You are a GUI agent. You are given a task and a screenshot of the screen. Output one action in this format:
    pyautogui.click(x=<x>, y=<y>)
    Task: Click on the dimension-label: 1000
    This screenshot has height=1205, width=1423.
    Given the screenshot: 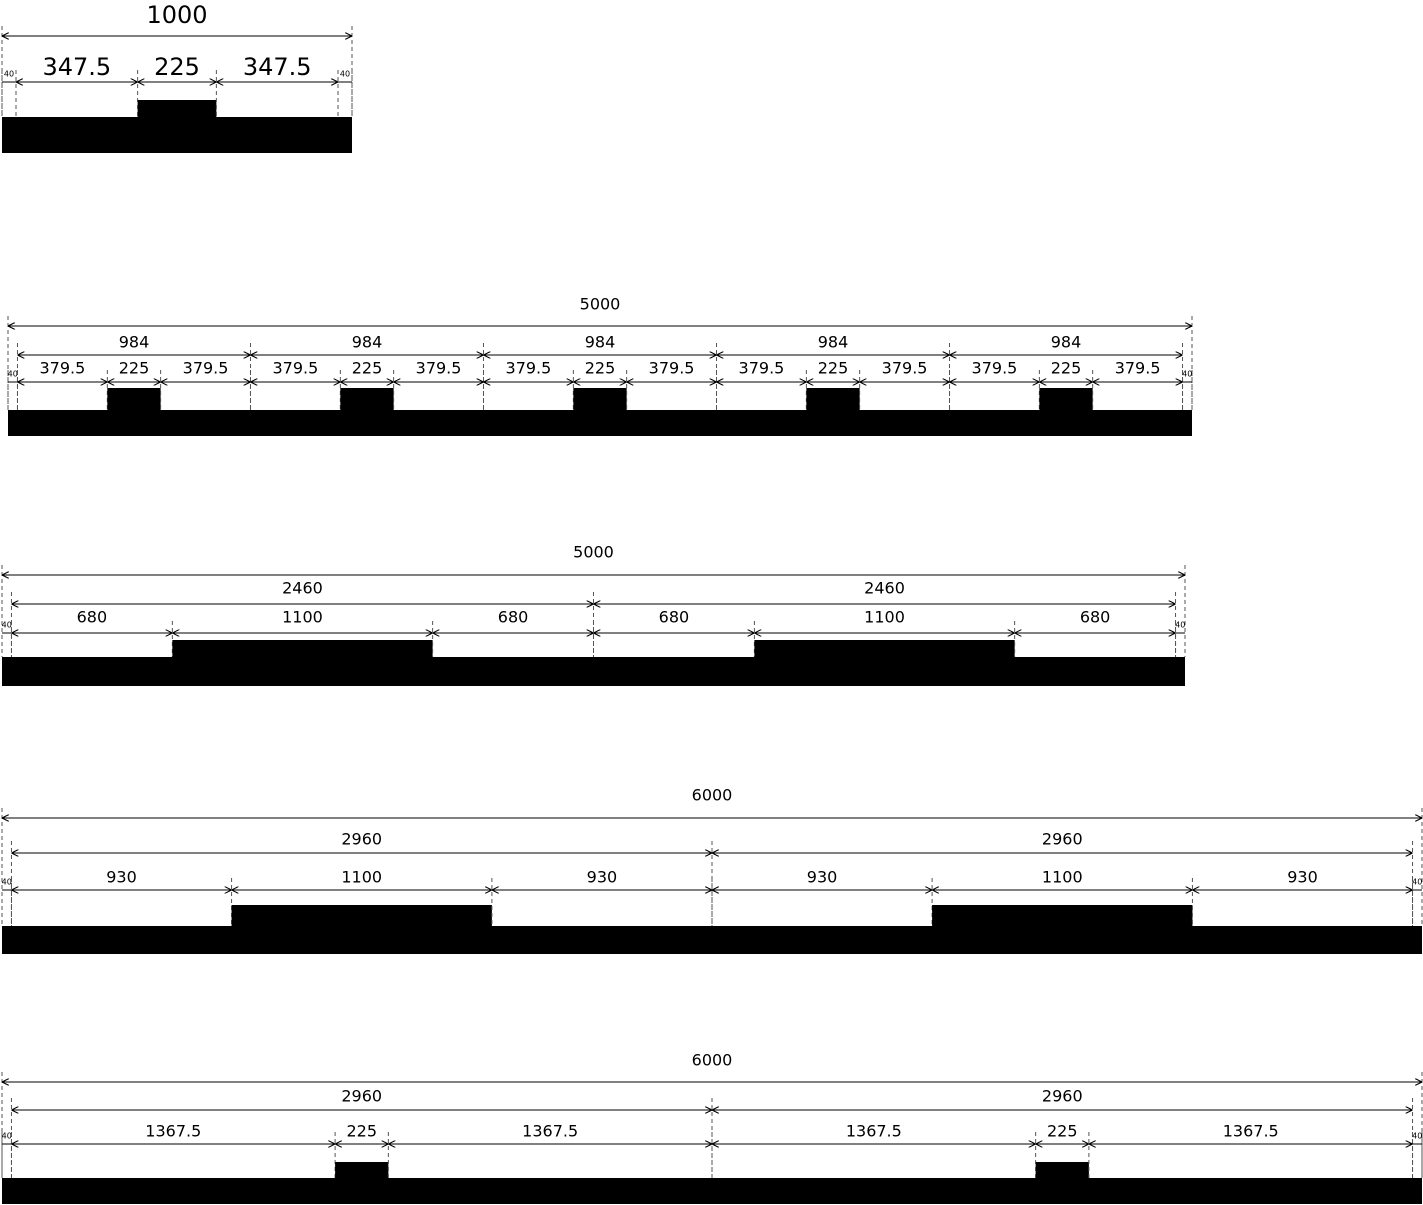 What is the action you would take?
    pyautogui.click(x=176, y=15)
    